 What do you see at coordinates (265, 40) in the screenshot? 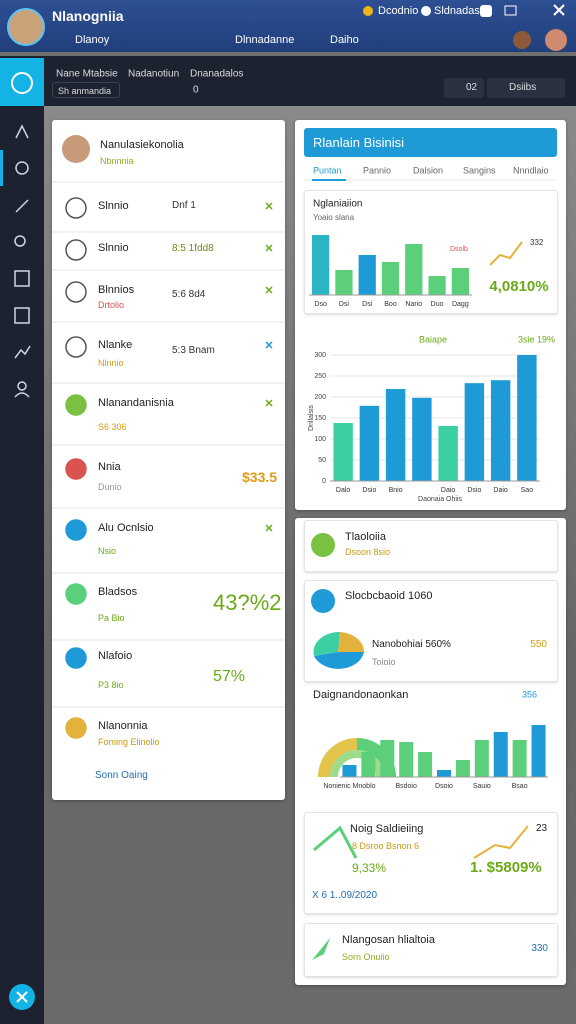
I see `nav-link: Dlnnadanne` at bounding box center [265, 40].